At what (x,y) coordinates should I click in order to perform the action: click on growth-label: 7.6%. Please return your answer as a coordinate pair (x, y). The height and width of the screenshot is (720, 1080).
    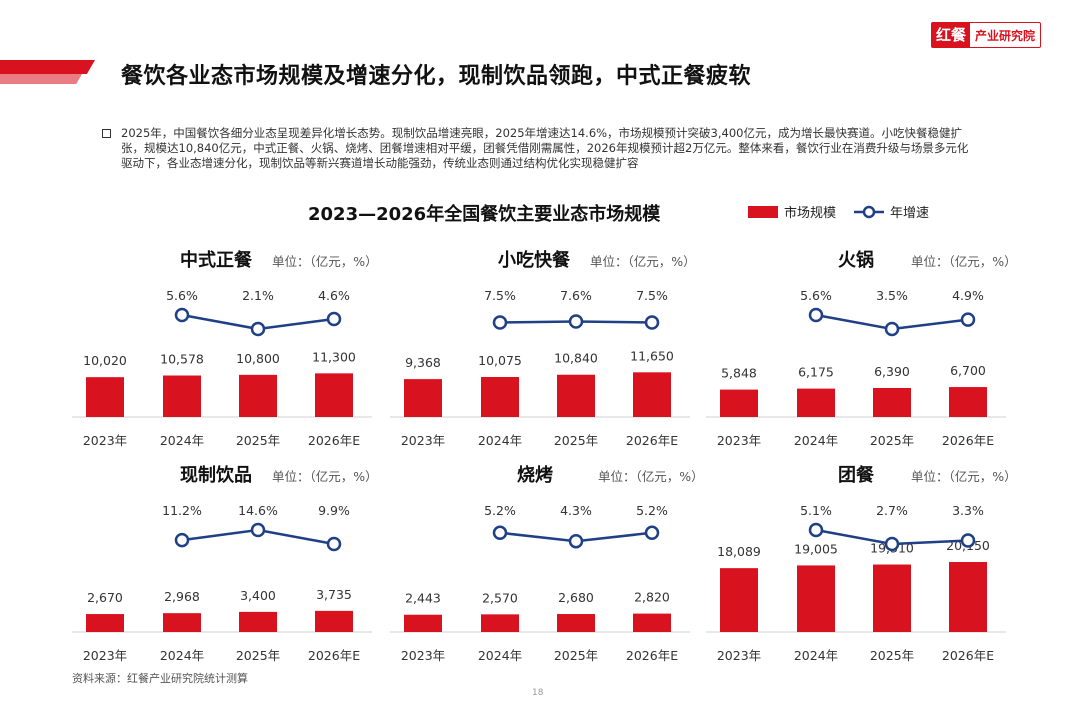
    Looking at the image, I should click on (576, 295).